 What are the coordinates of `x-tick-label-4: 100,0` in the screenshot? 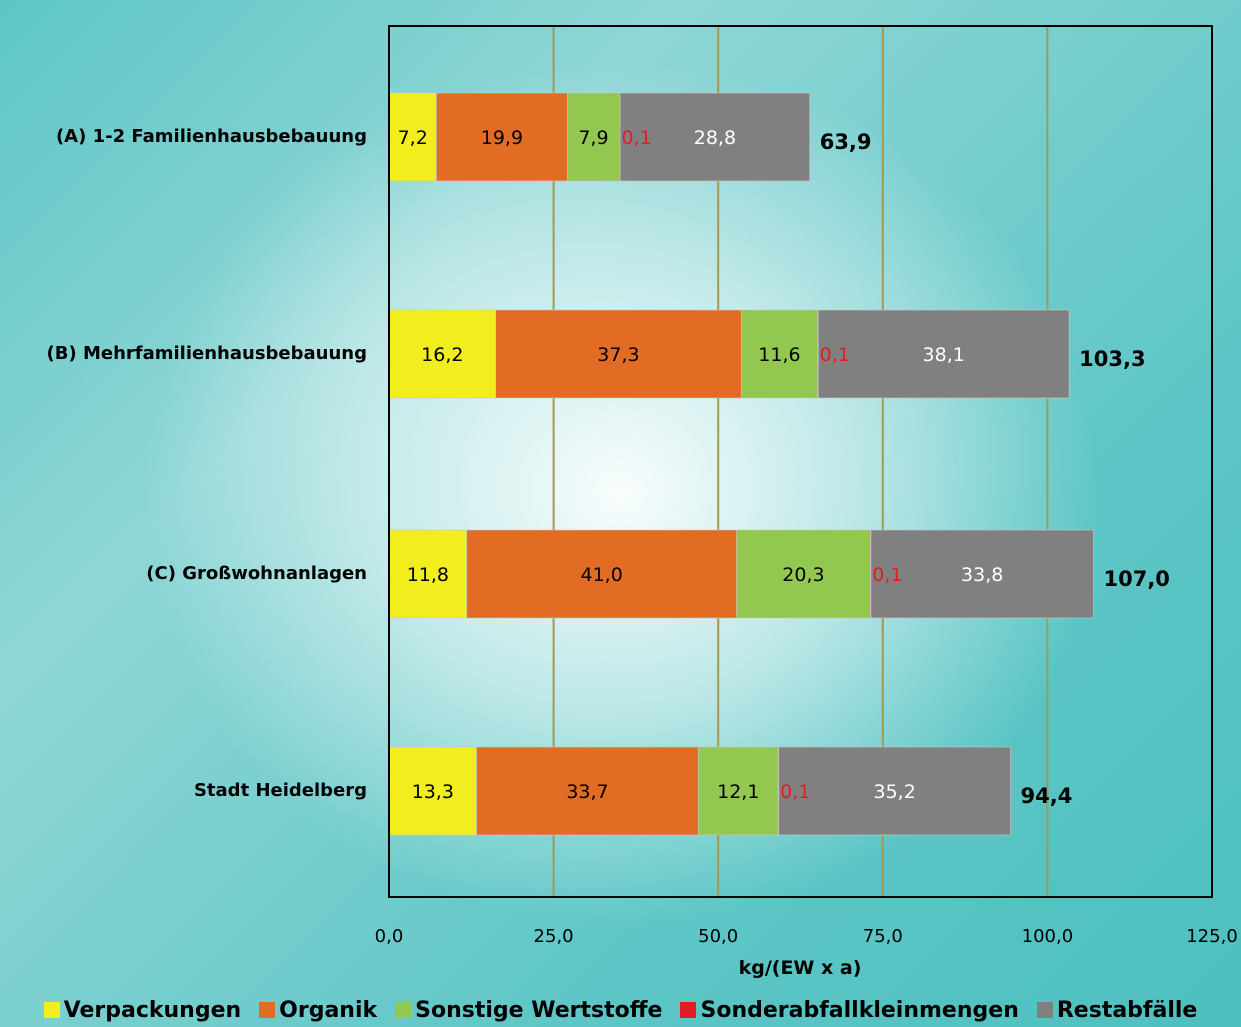 It's located at (1048, 936).